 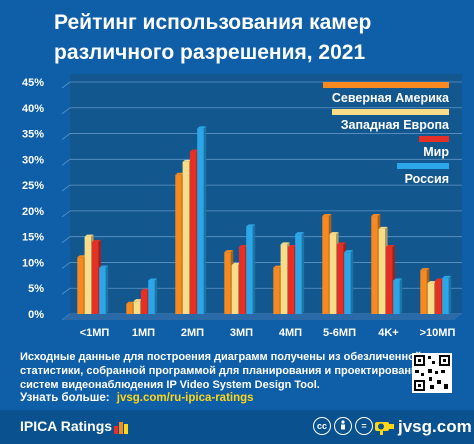 What do you see at coordinates (66, 426) in the screenshot?
I see `brand-name: IPICA Ratings` at bounding box center [66, 426].